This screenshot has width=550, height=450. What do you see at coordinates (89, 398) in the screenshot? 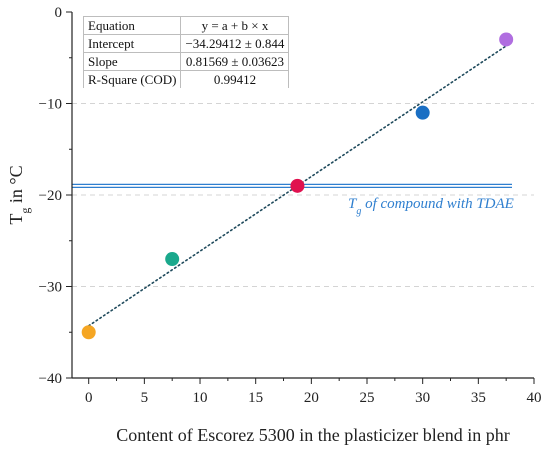
I see `x-tick-label: 0` at bounding box center [89, 398].